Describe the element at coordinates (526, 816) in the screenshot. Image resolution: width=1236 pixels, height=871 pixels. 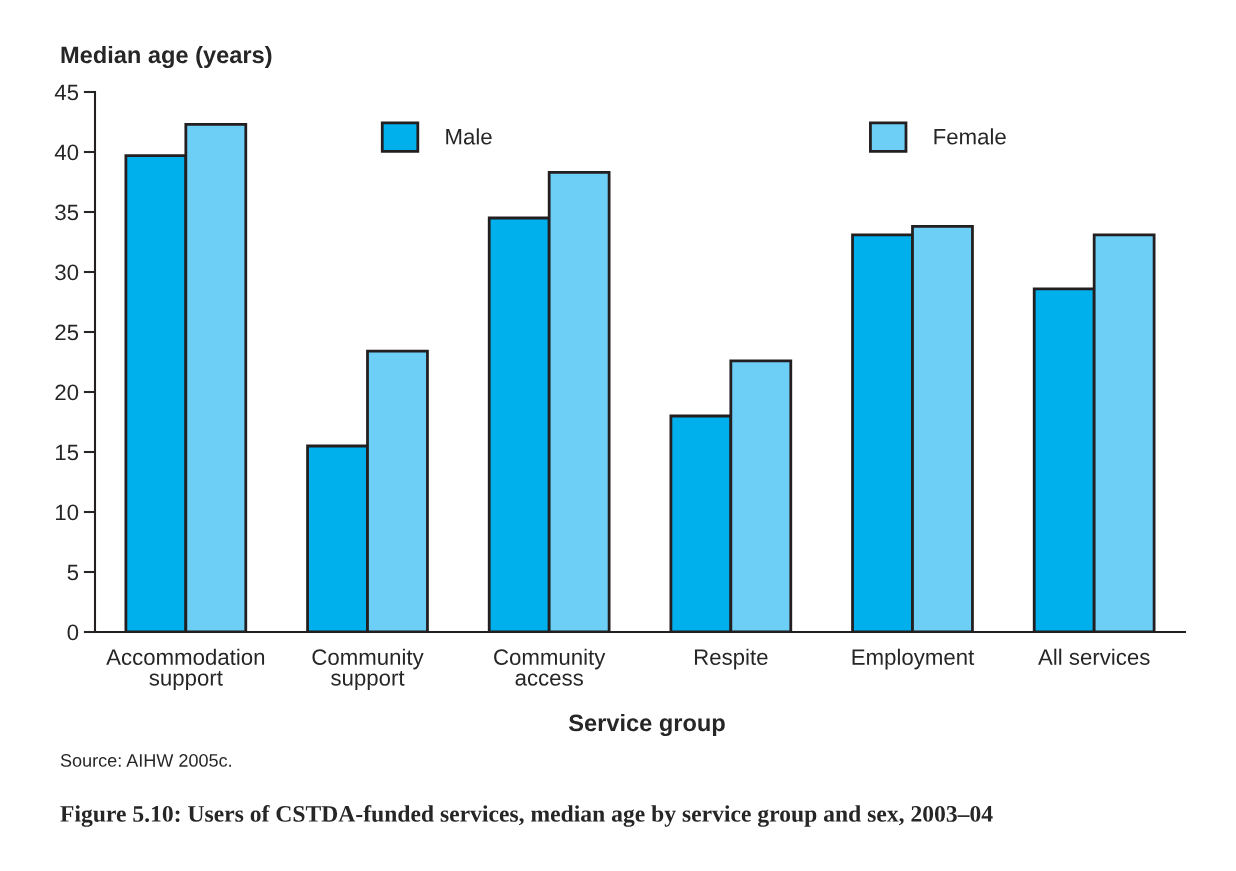
I see `text: Figure 5.10: Users of CSTDA-funded services, median age by service group and sex, 2003–04` at that location.